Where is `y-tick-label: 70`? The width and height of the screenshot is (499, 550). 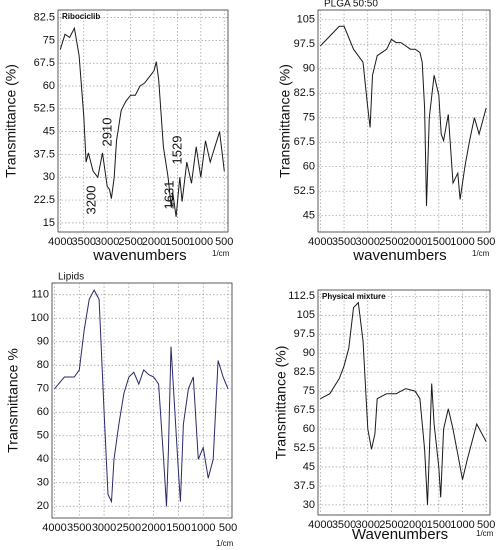 y-tick-label: 70 is located at coordinates (43, 389).